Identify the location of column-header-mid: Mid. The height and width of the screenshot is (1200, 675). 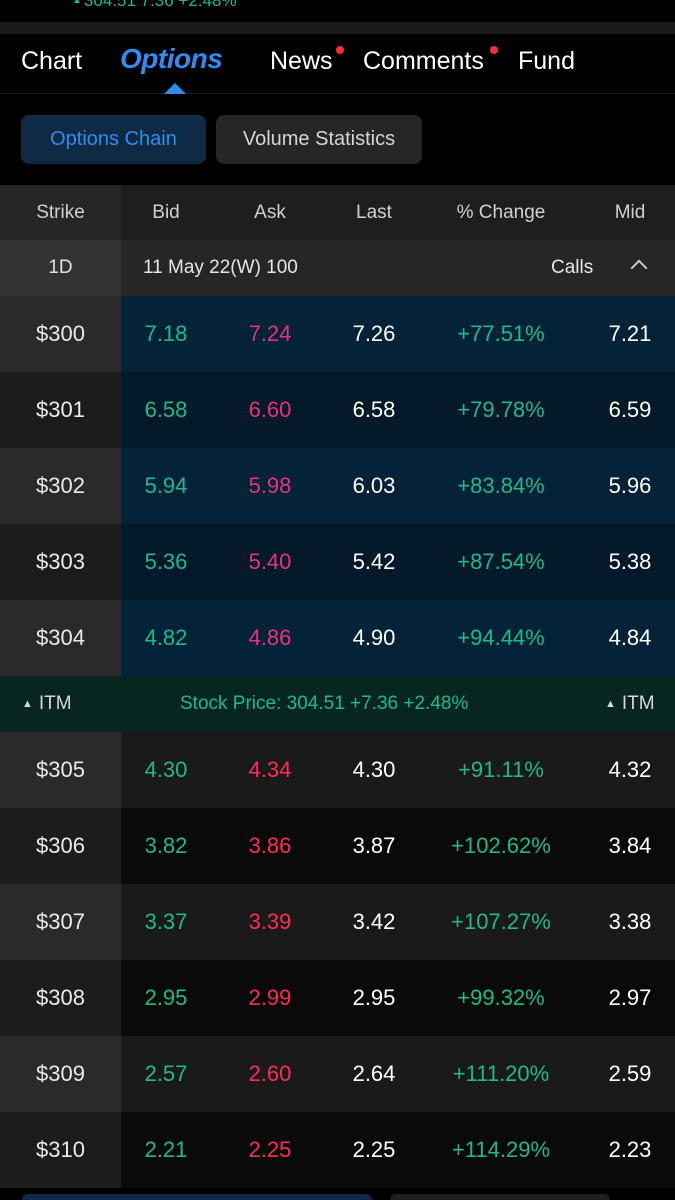
(630, 212).